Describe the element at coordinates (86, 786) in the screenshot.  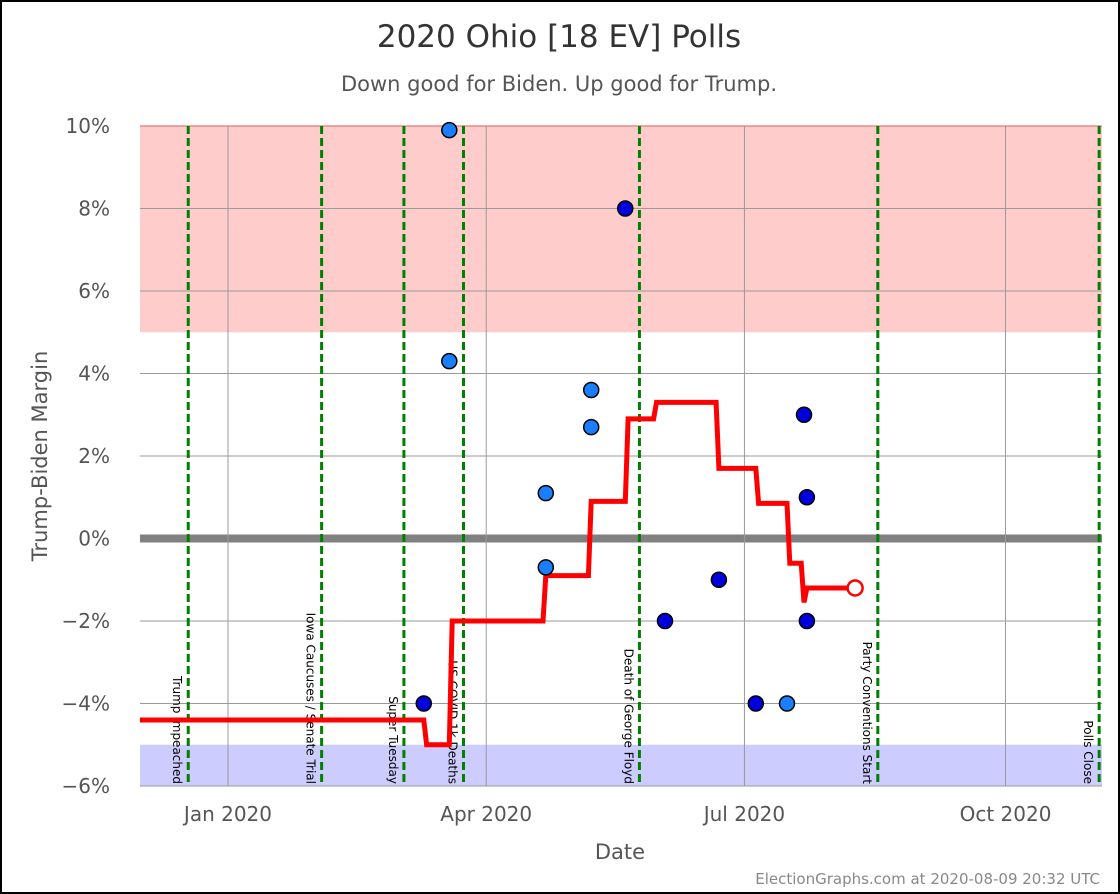
I see `y-tick-label: −6%` at that location.